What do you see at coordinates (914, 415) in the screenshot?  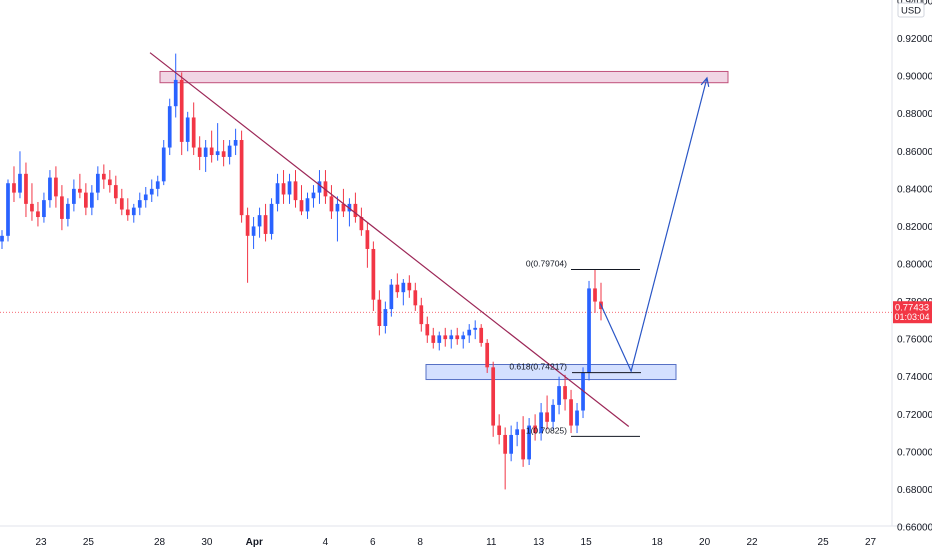 I see `y-tick-label: 0.72000` at bounding box center [914, 415].